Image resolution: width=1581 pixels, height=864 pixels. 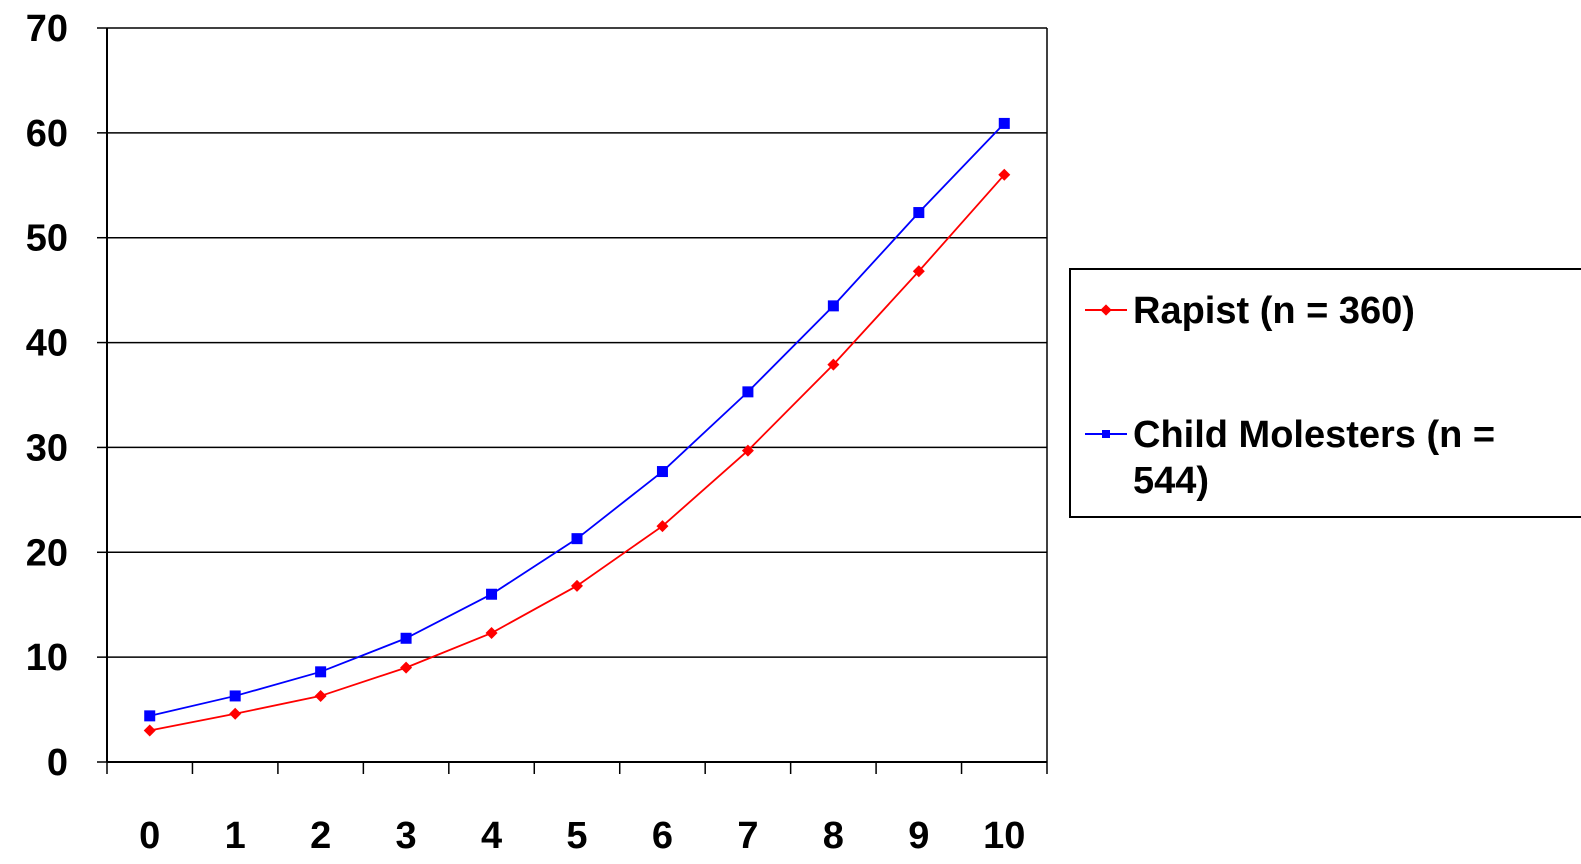 What do you see at coordinates (662, 836) in the screenshot?
I see `x-tick-label-6: 6` at bounding box center [662, 836].